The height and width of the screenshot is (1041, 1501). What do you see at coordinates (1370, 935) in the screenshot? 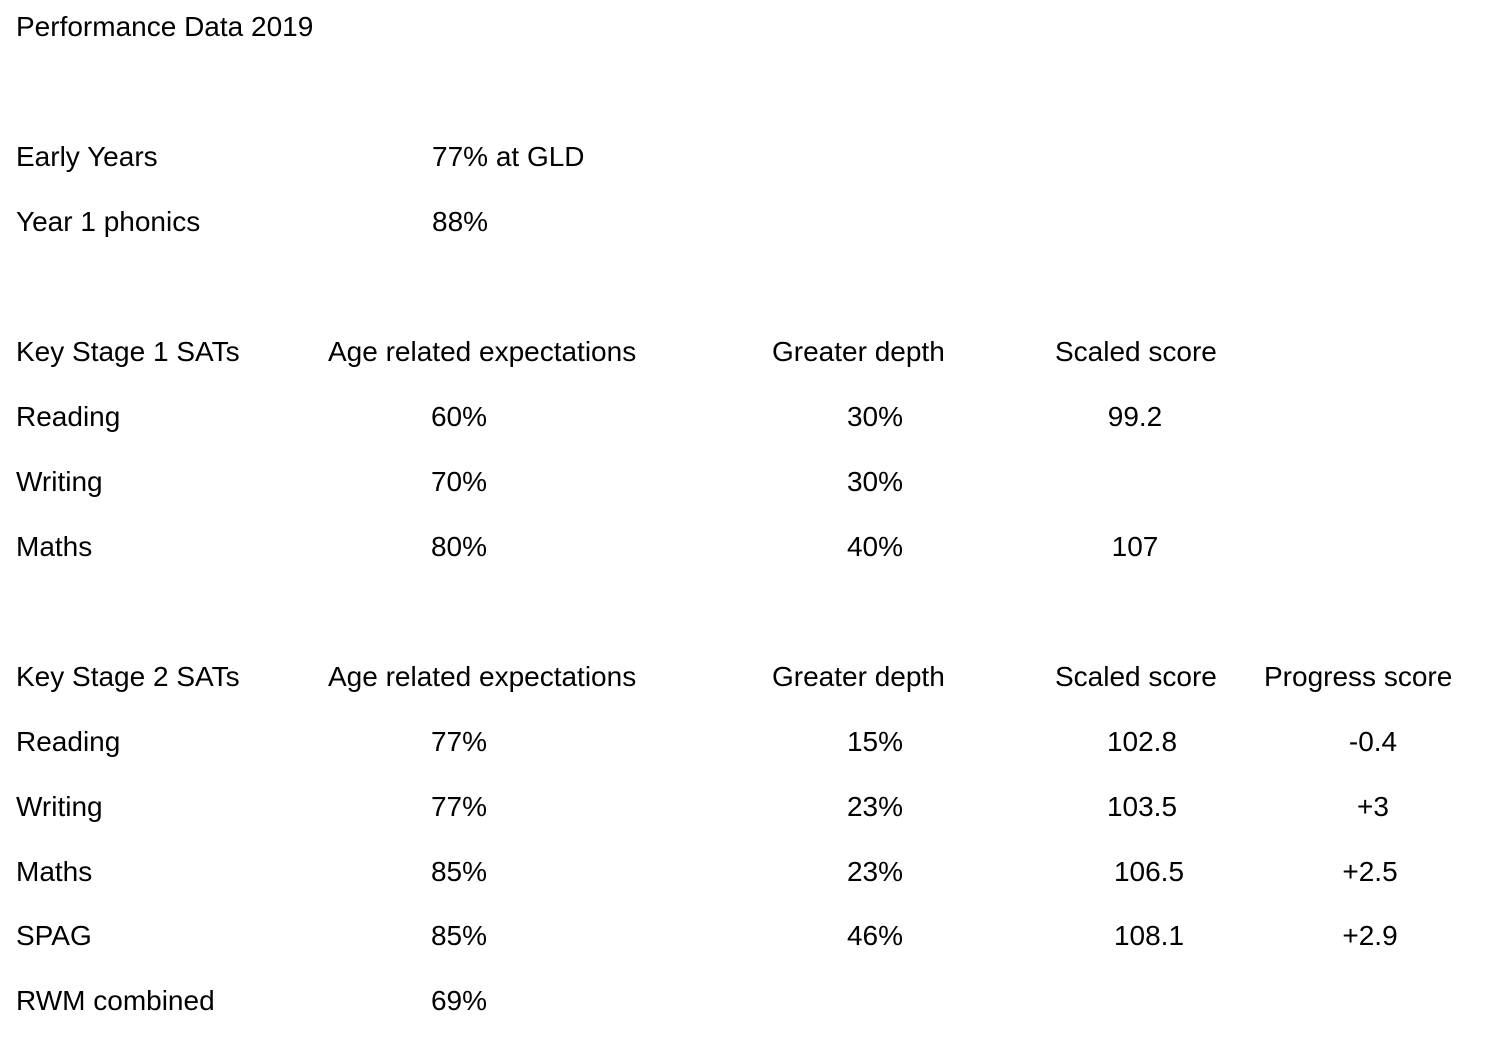
I see `ks2-progress-value: +2.9` at bounding box center [1370, 935].